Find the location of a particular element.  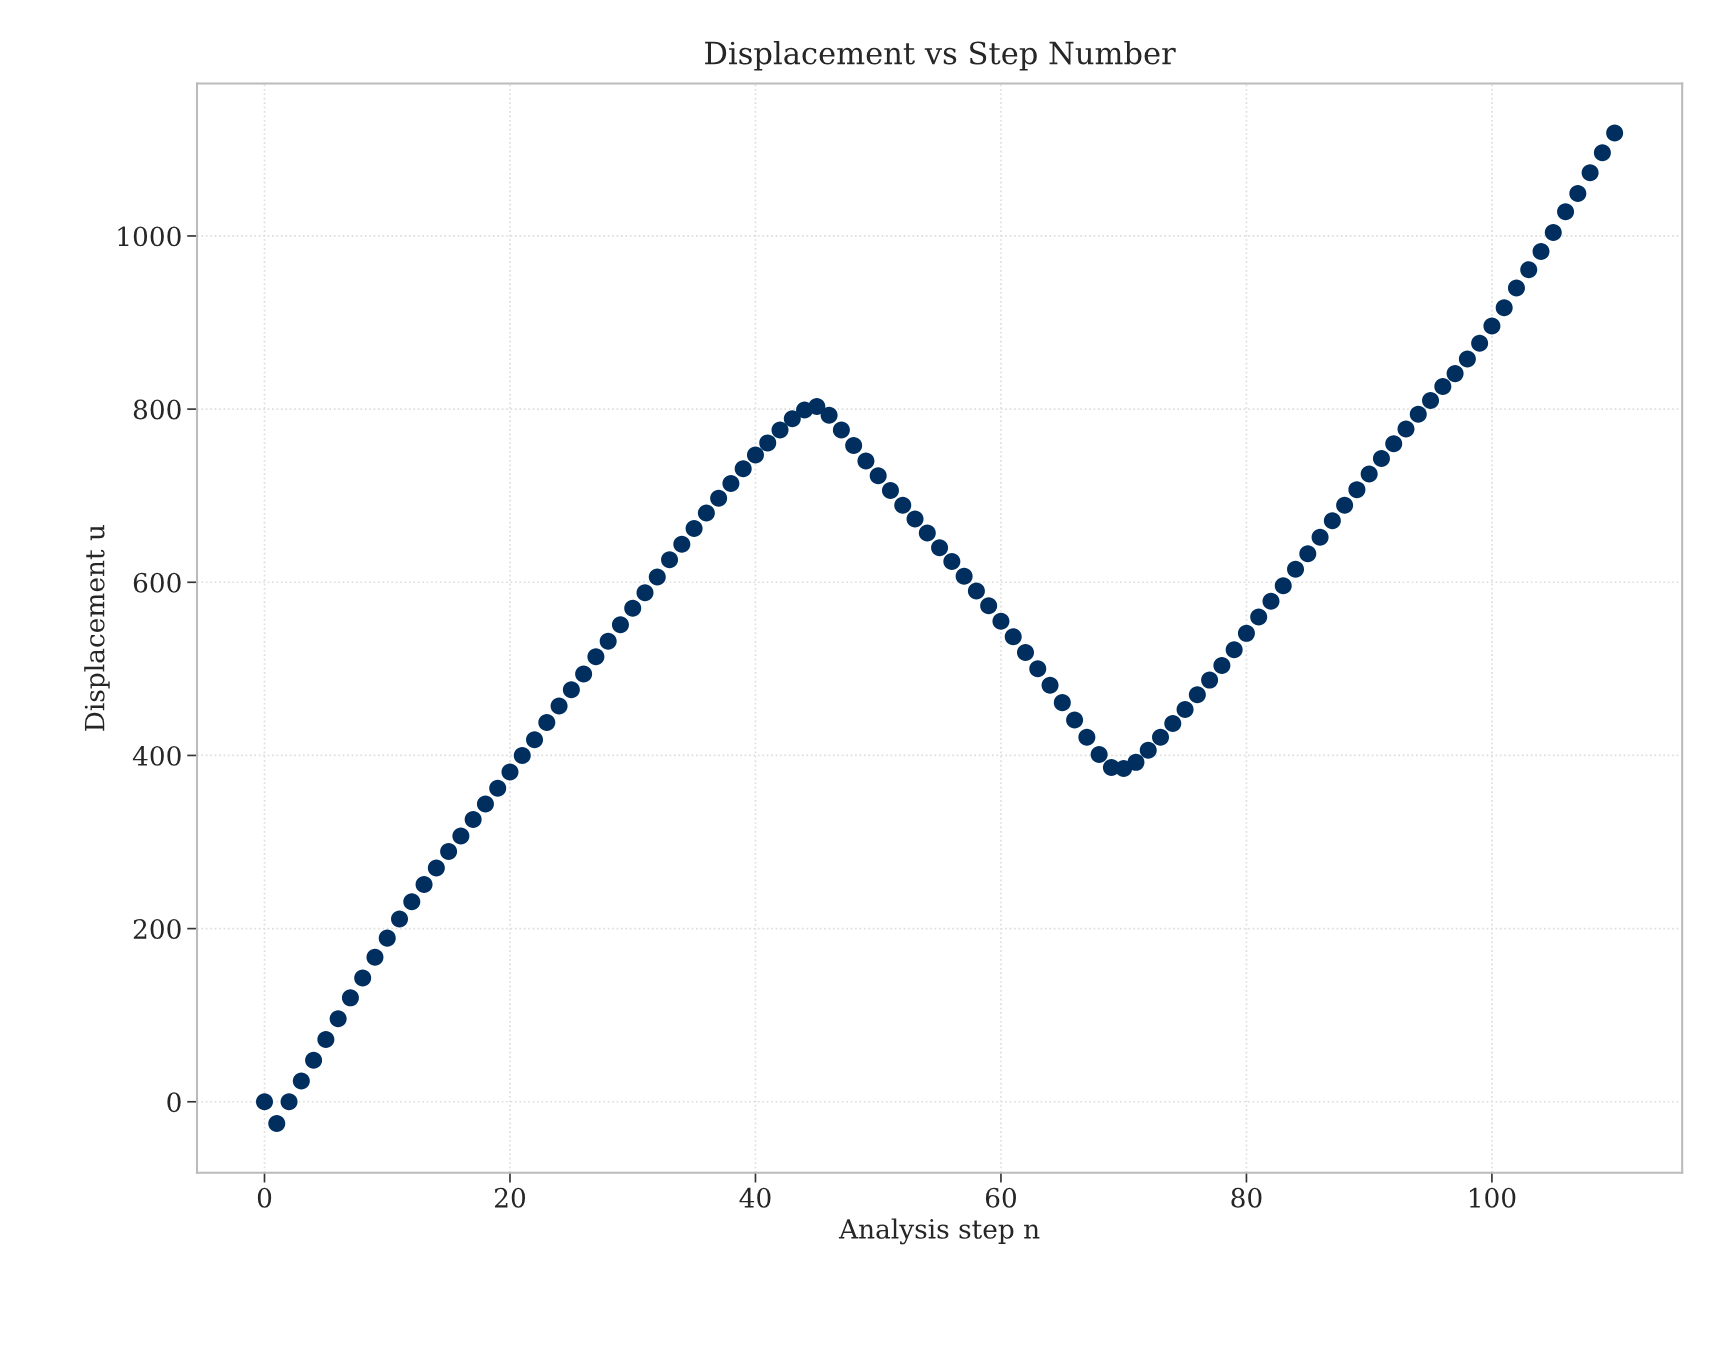

y-tick-label: 1000 is located at coordinates (149, 236).